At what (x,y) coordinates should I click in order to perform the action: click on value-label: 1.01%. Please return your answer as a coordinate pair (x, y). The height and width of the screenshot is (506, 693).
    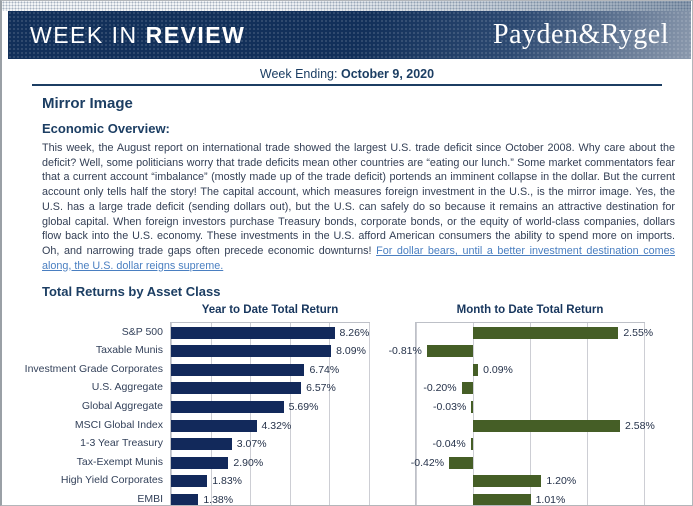
    Looking at the image, I should click on (550, 499).